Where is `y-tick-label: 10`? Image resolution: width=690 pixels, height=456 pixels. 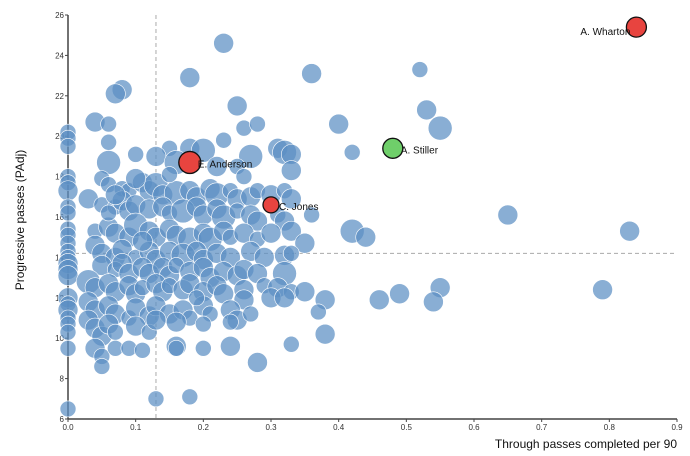 y-tick-label: 10 is located at coordinates (59, 338).